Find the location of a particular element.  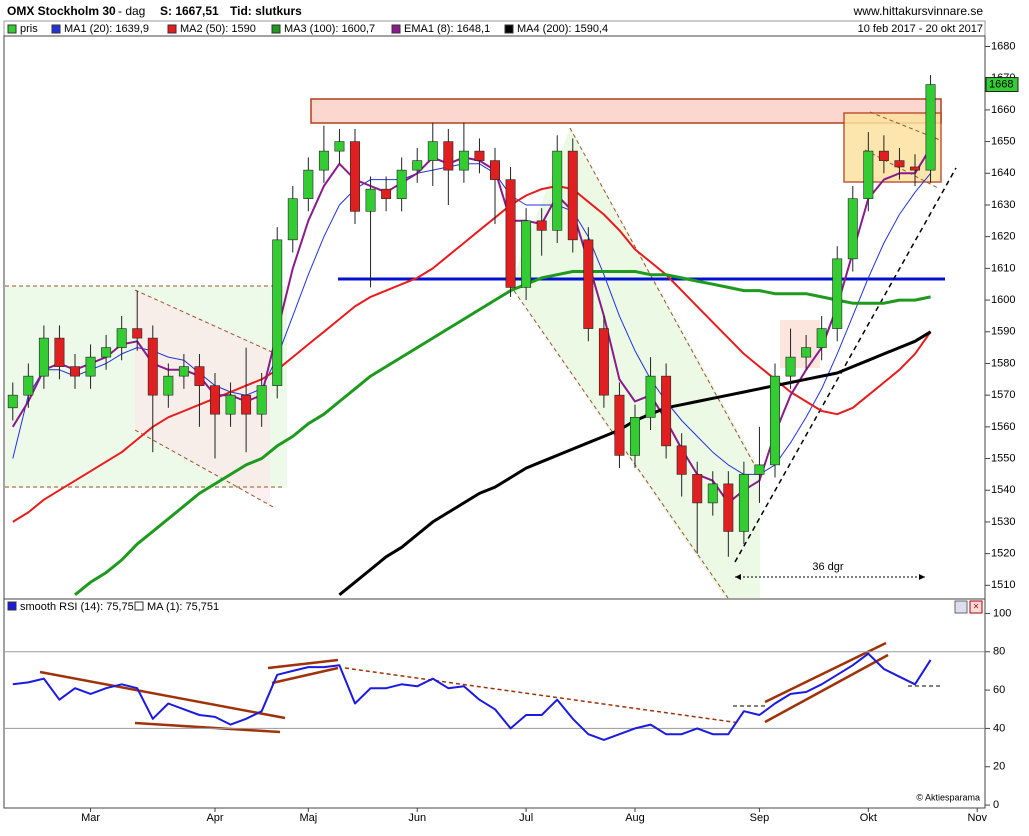

y-tick-label: 1660 is located at coordinates (1003, 110).